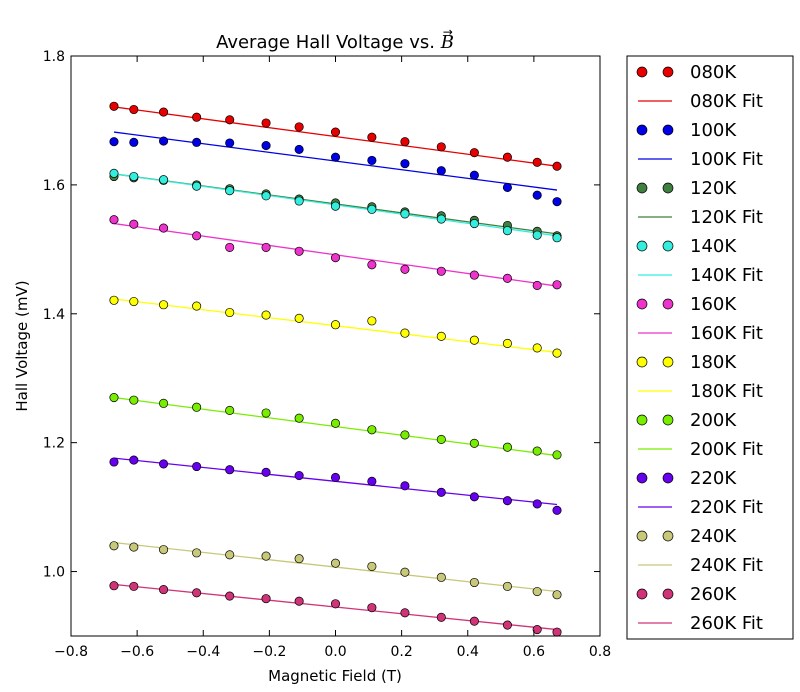  Describe the element at coordinates (600, 652) in the screenshot. I see `x-tick-label: 0.8` at that location.